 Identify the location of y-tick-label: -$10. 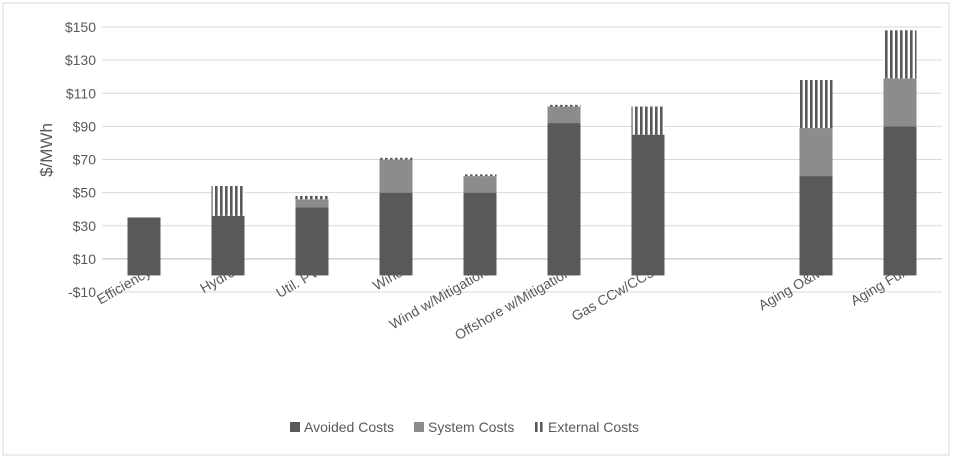
(82, 292).